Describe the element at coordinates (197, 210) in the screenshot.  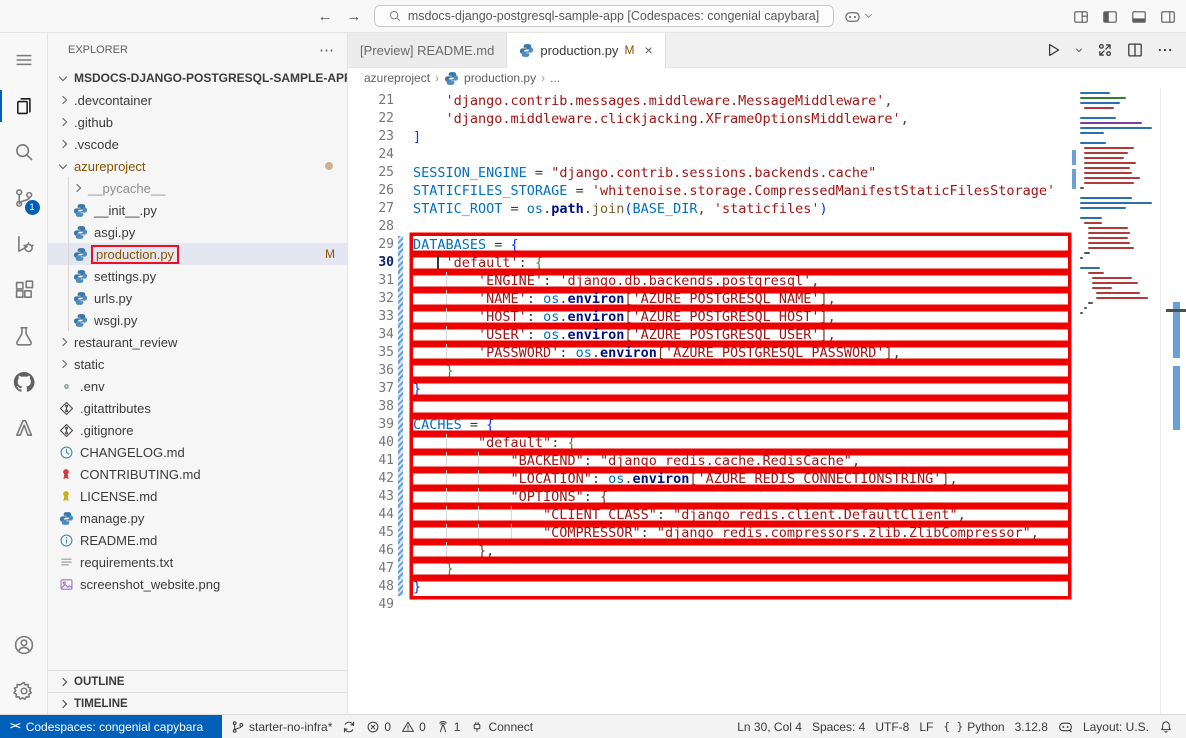
I see `sidebar-item--init-py: __init__.py` at that location.